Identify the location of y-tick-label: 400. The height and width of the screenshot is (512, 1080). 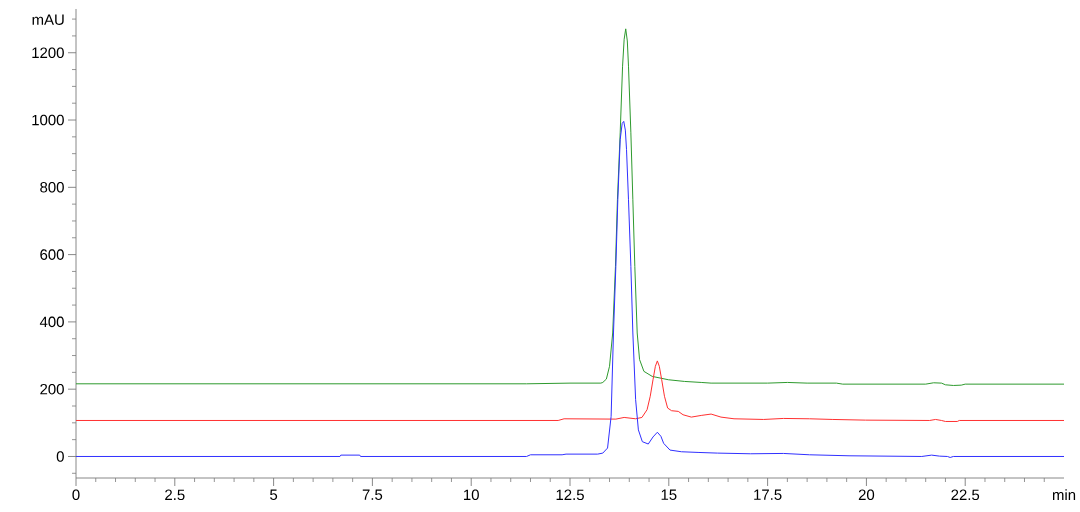
(51, 322).